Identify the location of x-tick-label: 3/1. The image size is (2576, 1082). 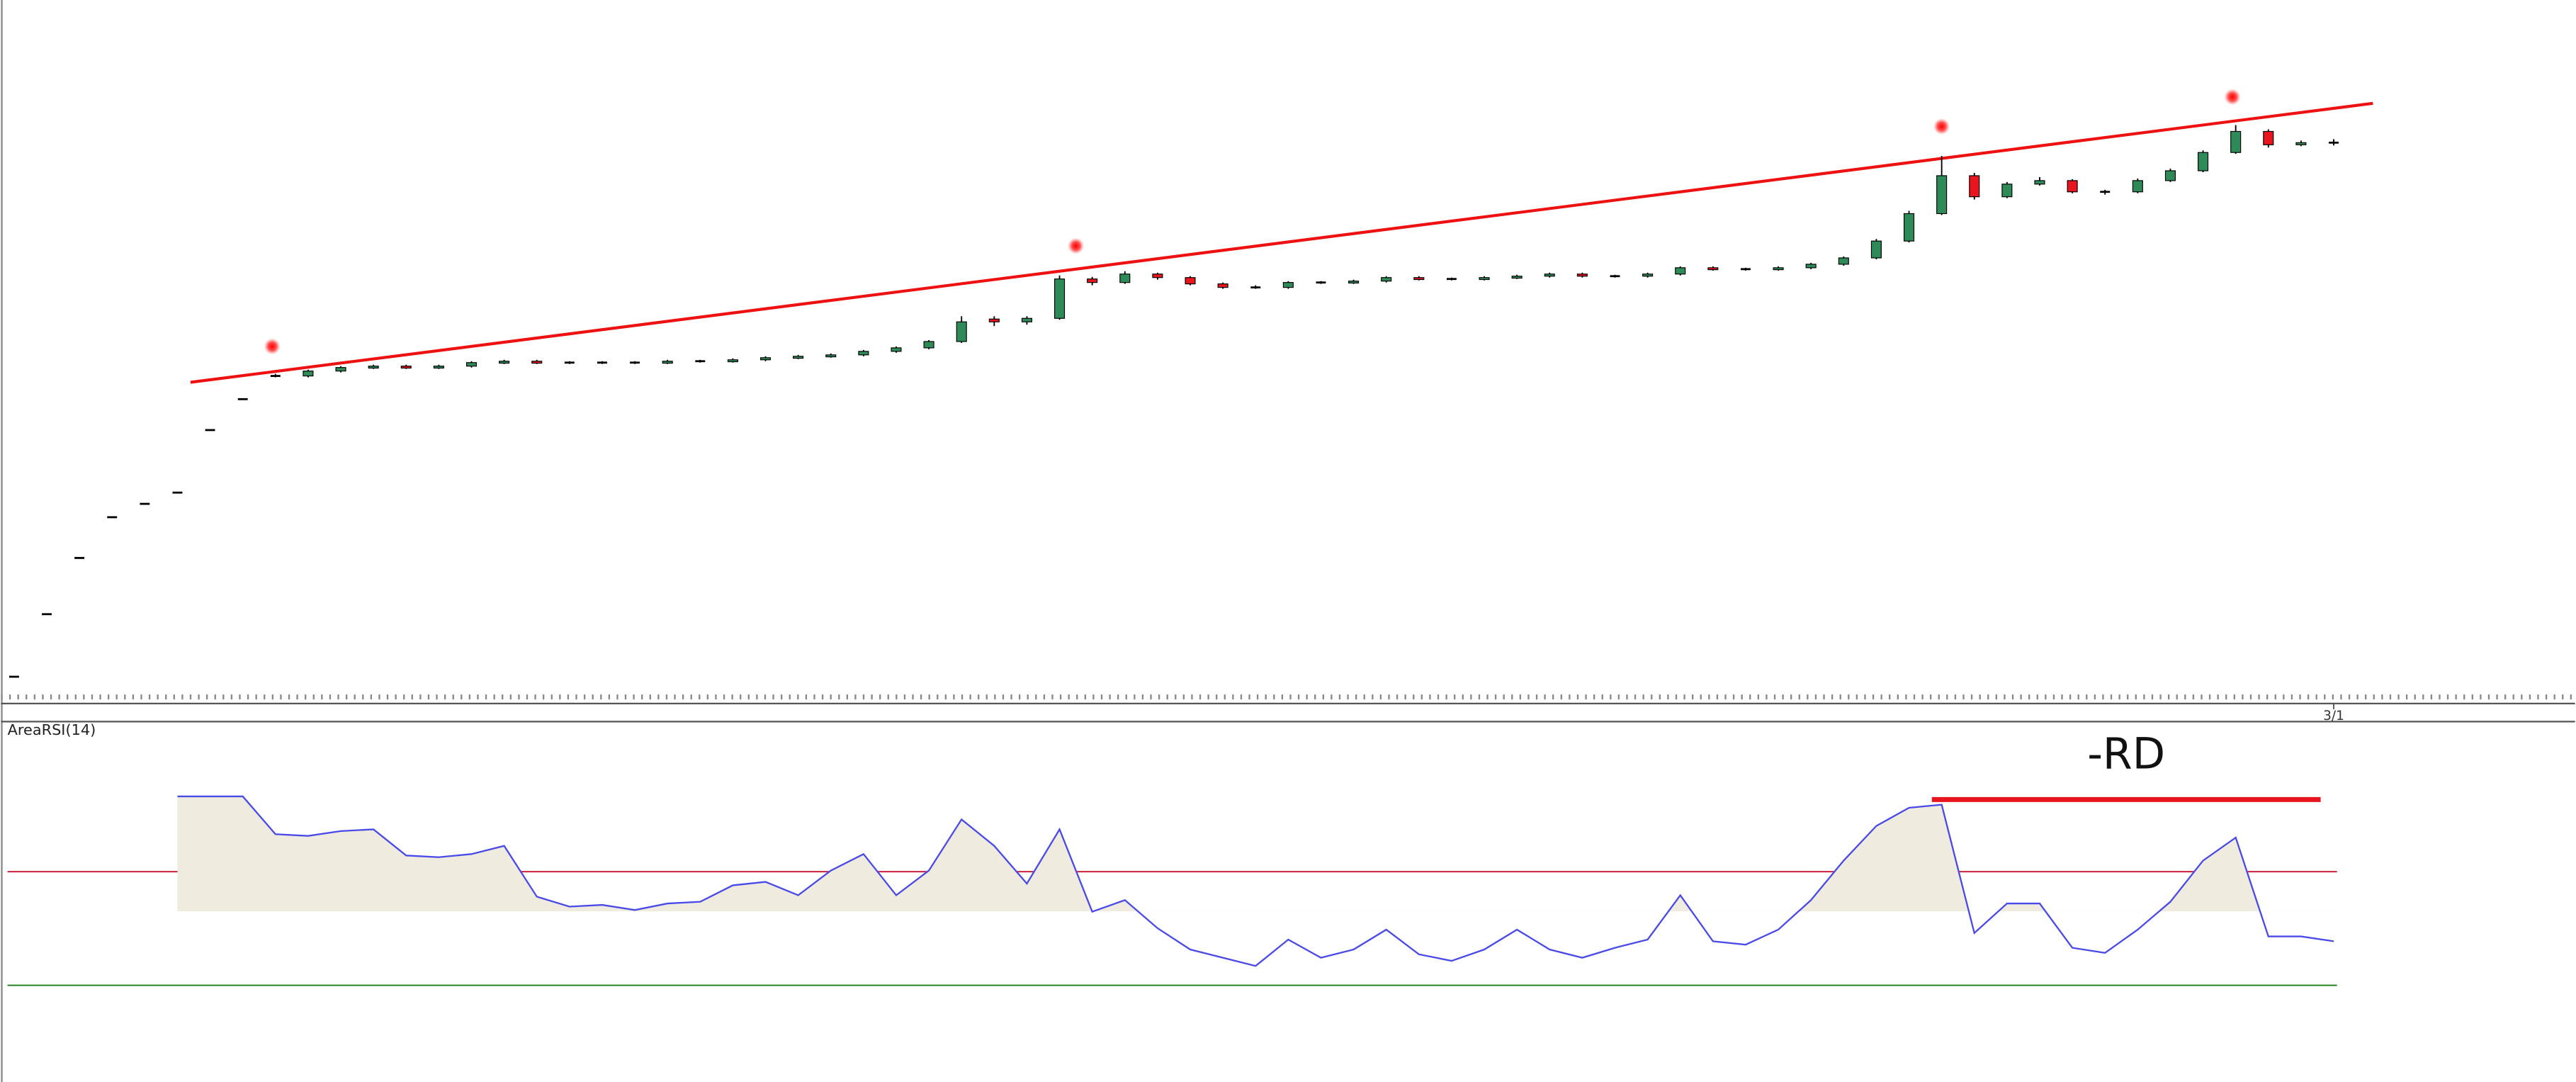
(2333, 716).